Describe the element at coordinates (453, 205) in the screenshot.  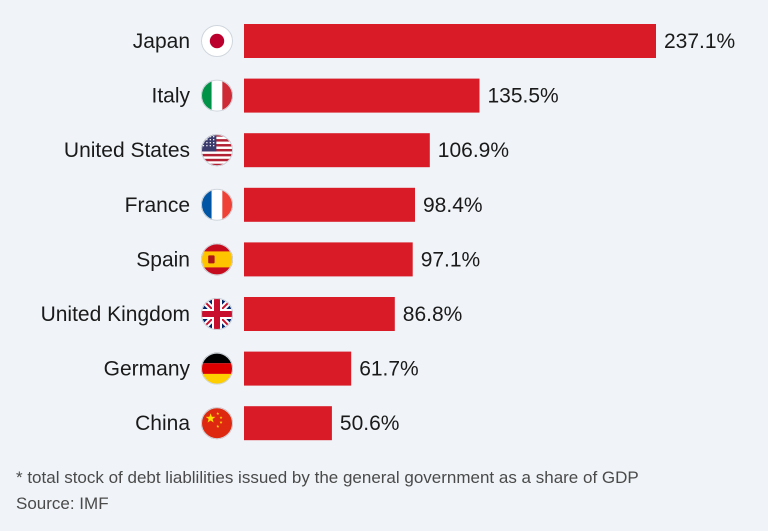
I see `value-label: 98.4%` at that location.